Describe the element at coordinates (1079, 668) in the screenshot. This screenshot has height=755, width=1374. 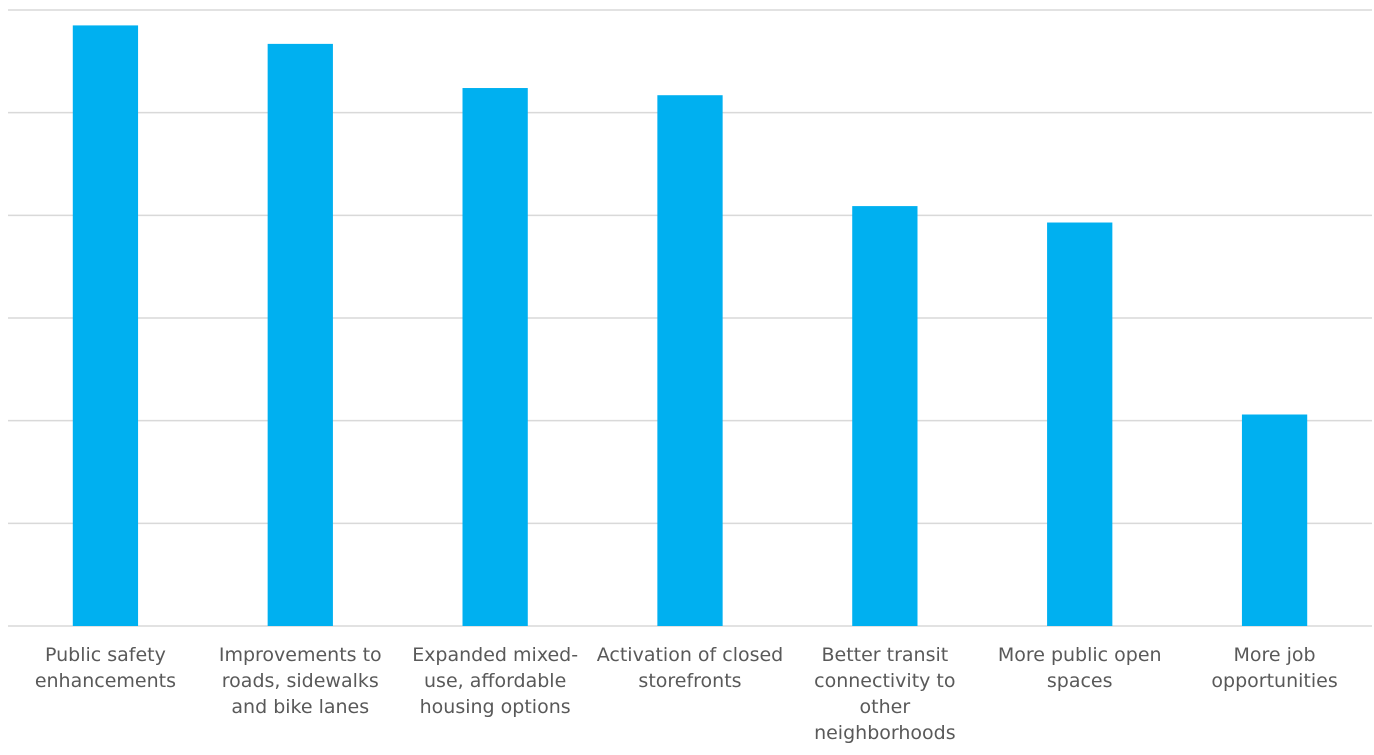
I see `x-tick-label: More public open spaces` at that location.